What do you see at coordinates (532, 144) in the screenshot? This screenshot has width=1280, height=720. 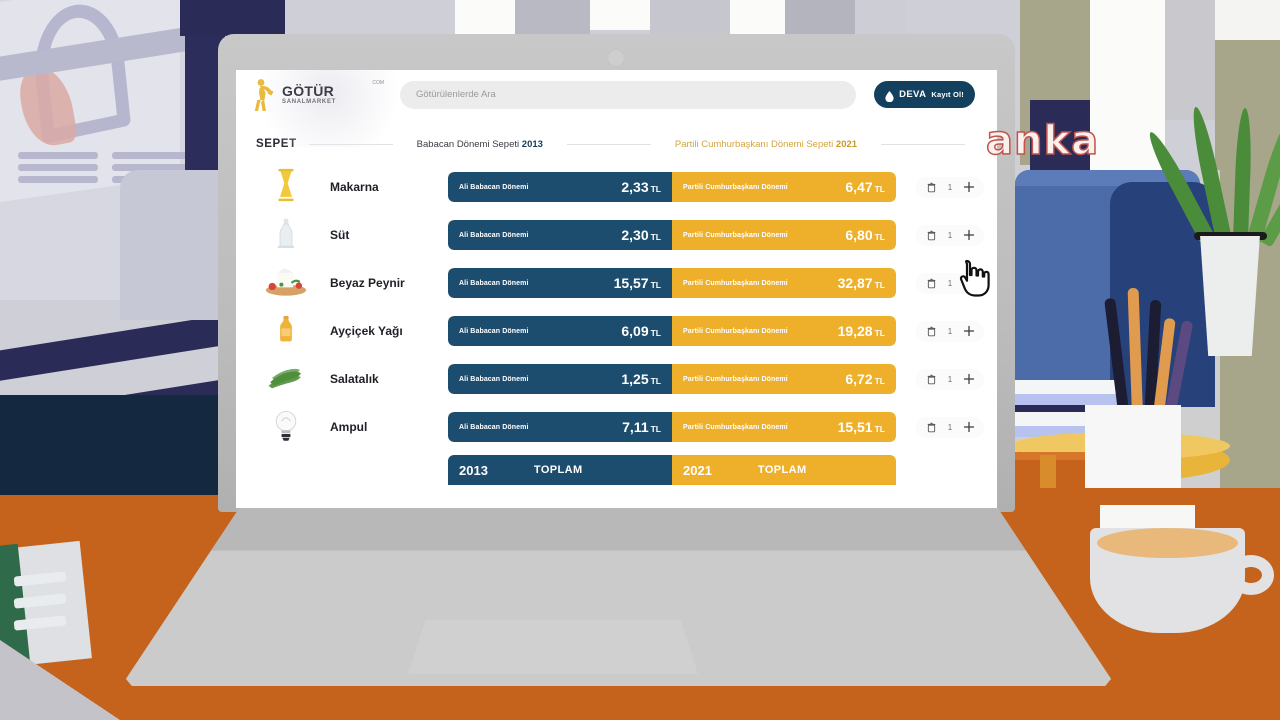 I see `tab-babacan-year: 2013` at bounding box center [532, 144].